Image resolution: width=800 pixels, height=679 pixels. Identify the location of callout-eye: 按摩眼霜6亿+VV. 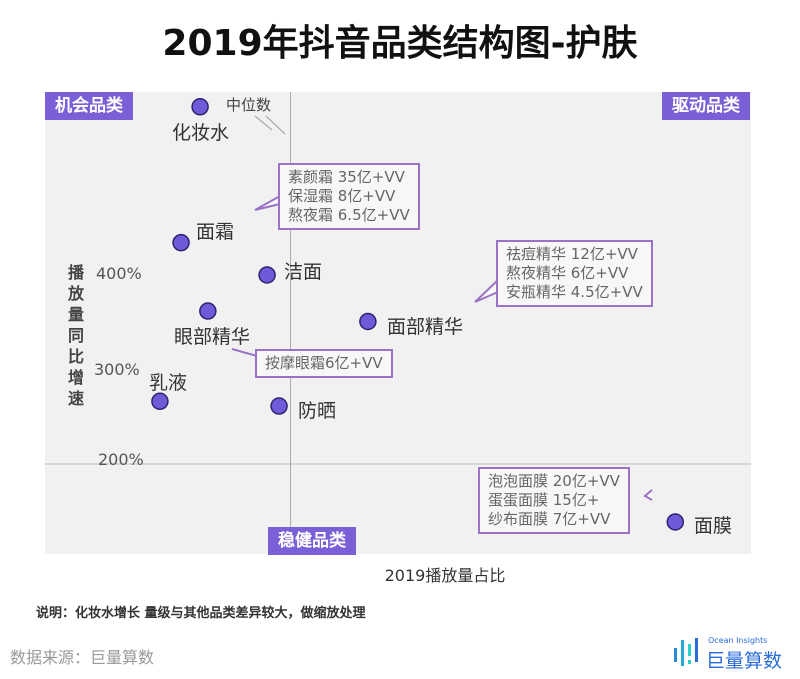
(324, 363).